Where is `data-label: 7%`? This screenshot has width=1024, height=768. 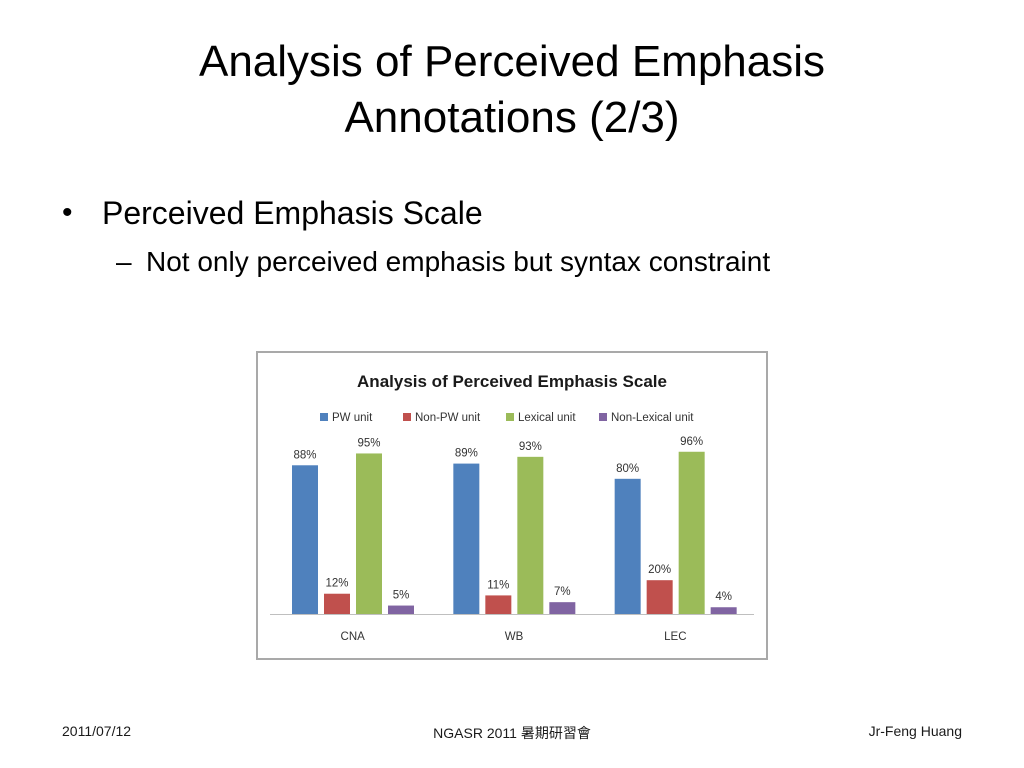
data-label: 7% is located at coordinates (562, 592).